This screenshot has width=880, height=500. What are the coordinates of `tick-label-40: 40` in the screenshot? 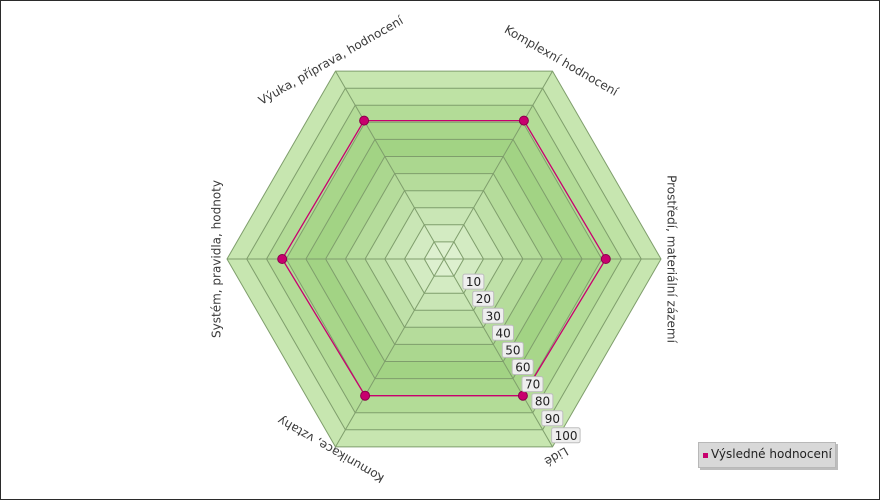 It's located at (503, 333).